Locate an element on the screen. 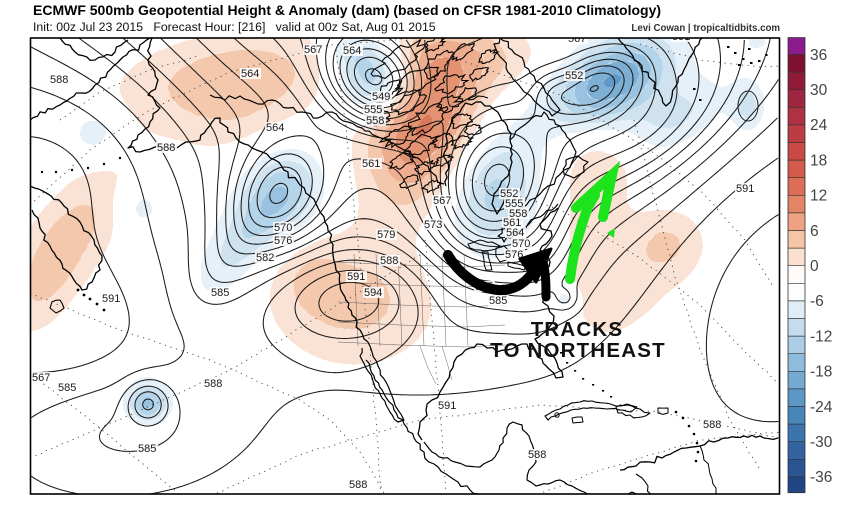 This screenshot has width=849, height=520. svg-text: 0 is located at coordinates (814, 266).